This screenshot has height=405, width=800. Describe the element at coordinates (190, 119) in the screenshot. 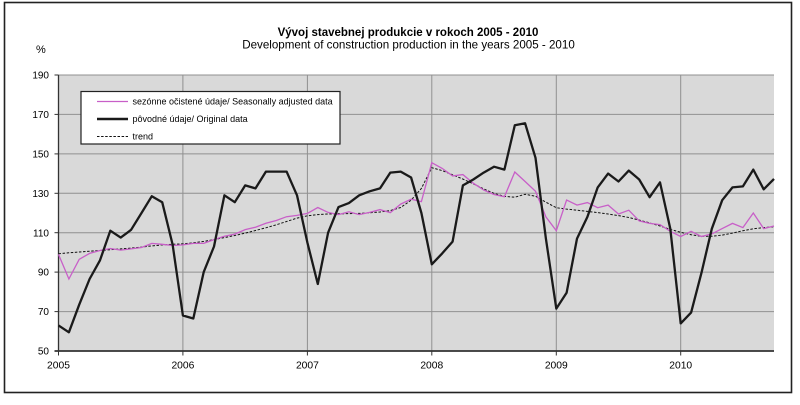

I see `svg-text: pôvodné údaje/ Original data` at that location.